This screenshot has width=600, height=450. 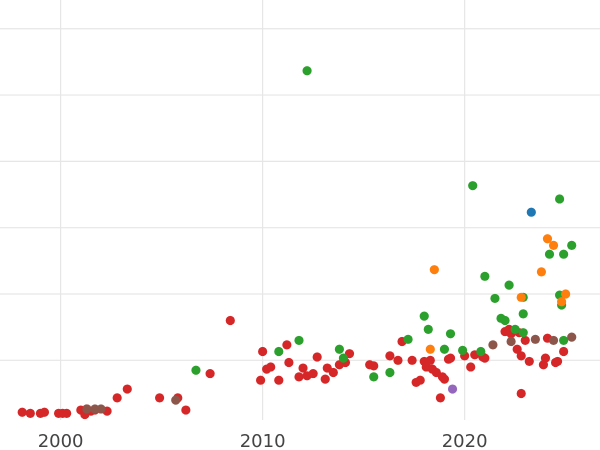 I want to click on x-tick-label-1: 2010, so click(x=263, y=440).